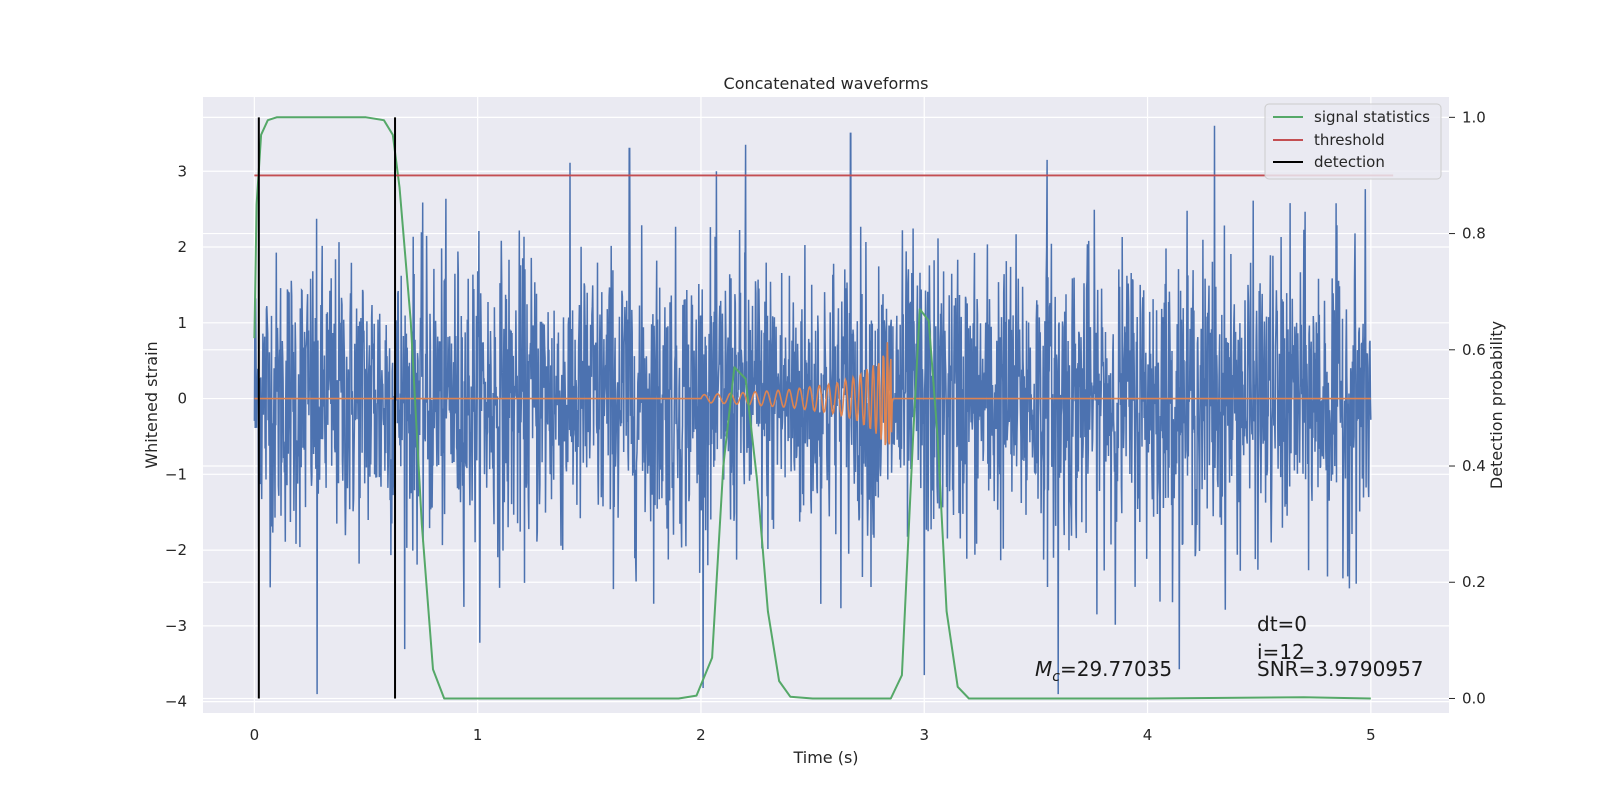 The width and height of the screenshot is (1600, 800). I want to click on legend: signal statistics threshold detection, so click(1353, 141).